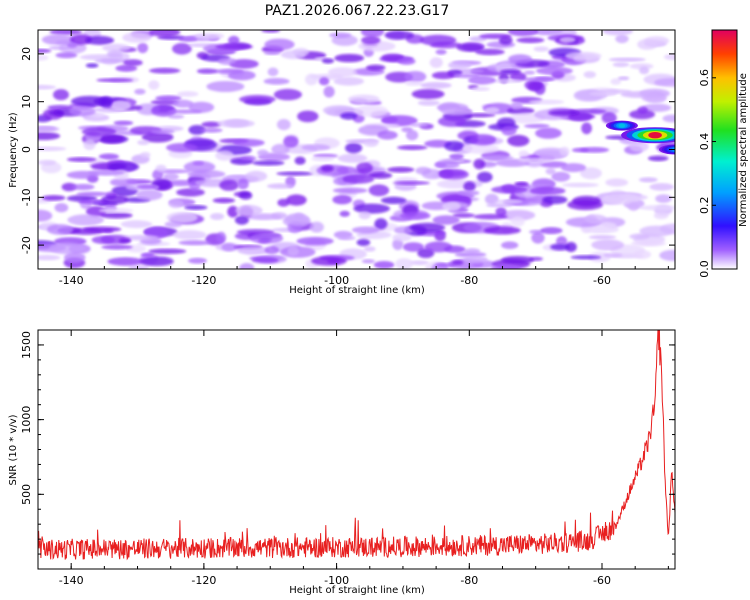 The height and width of the screenshot is (600, 750). I want to click on x-tick-label: -140, so click(71, 580).